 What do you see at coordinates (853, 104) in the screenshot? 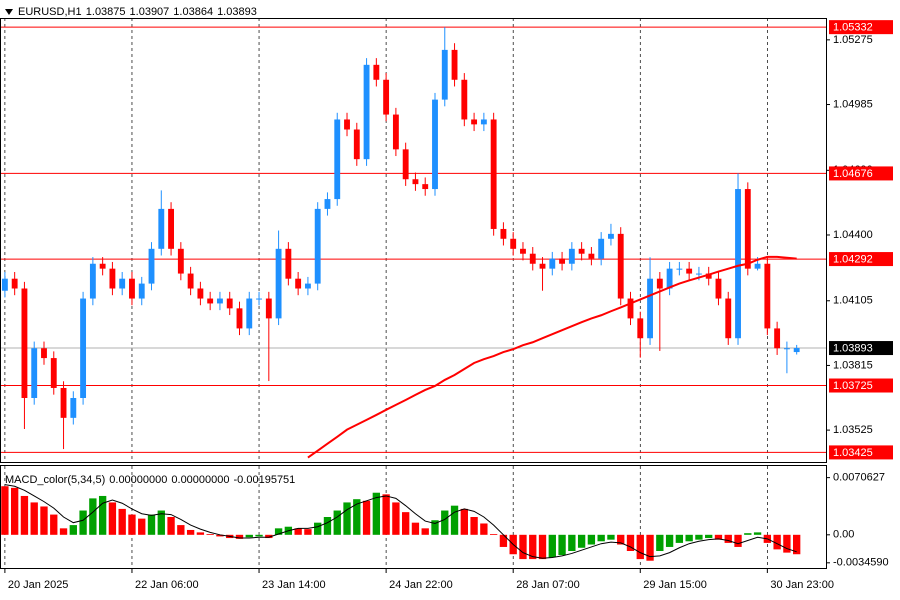
I see `y-tick-label: 1.04985` at bounding box center [853, 104].